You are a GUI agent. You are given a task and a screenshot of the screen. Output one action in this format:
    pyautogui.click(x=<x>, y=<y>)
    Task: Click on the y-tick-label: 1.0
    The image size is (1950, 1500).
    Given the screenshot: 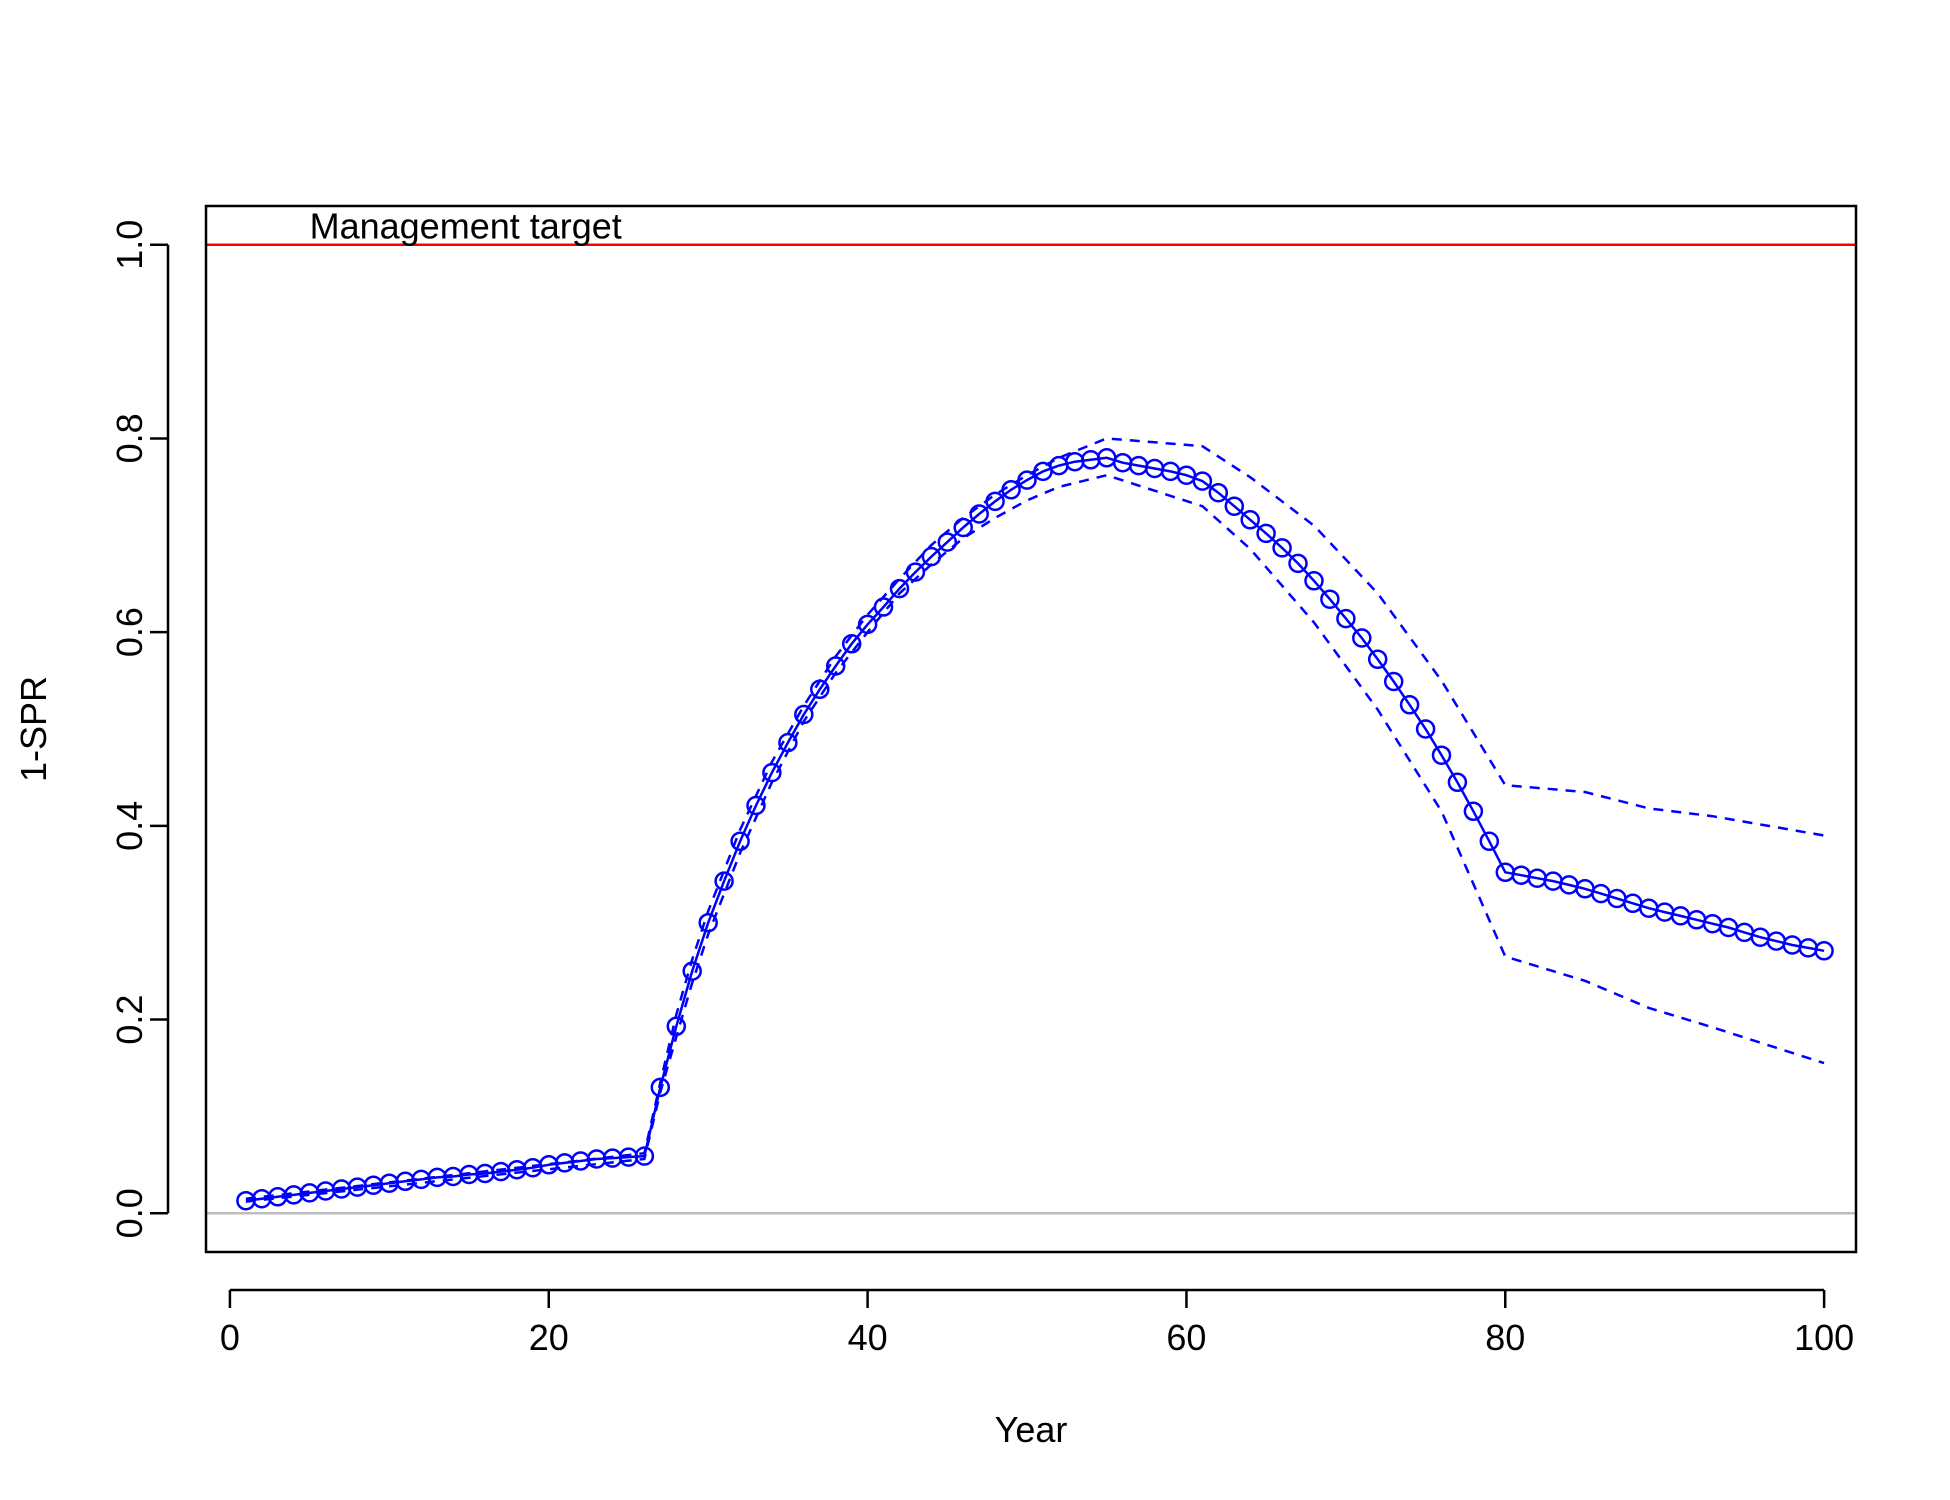 What is the action you would take?
    pyautogui.click(x=129, y=245)
    